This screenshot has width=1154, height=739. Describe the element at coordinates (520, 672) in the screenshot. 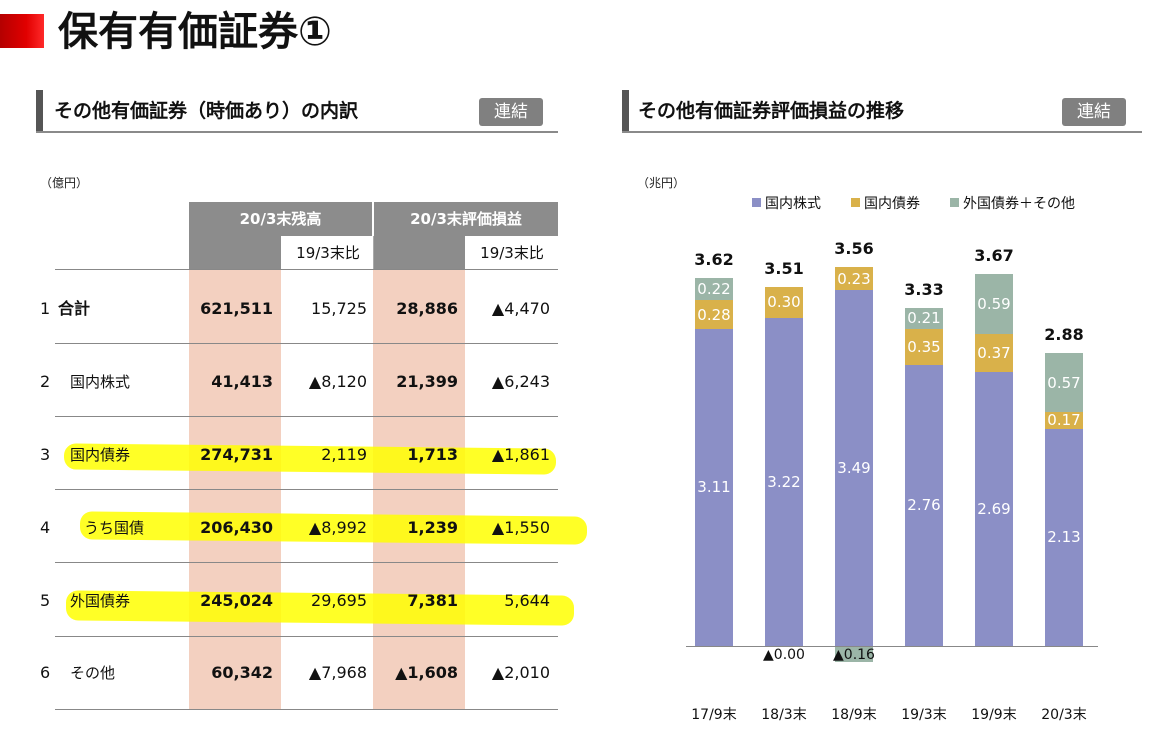

I see `gain-diff-cell: ▲2,010` at that location.